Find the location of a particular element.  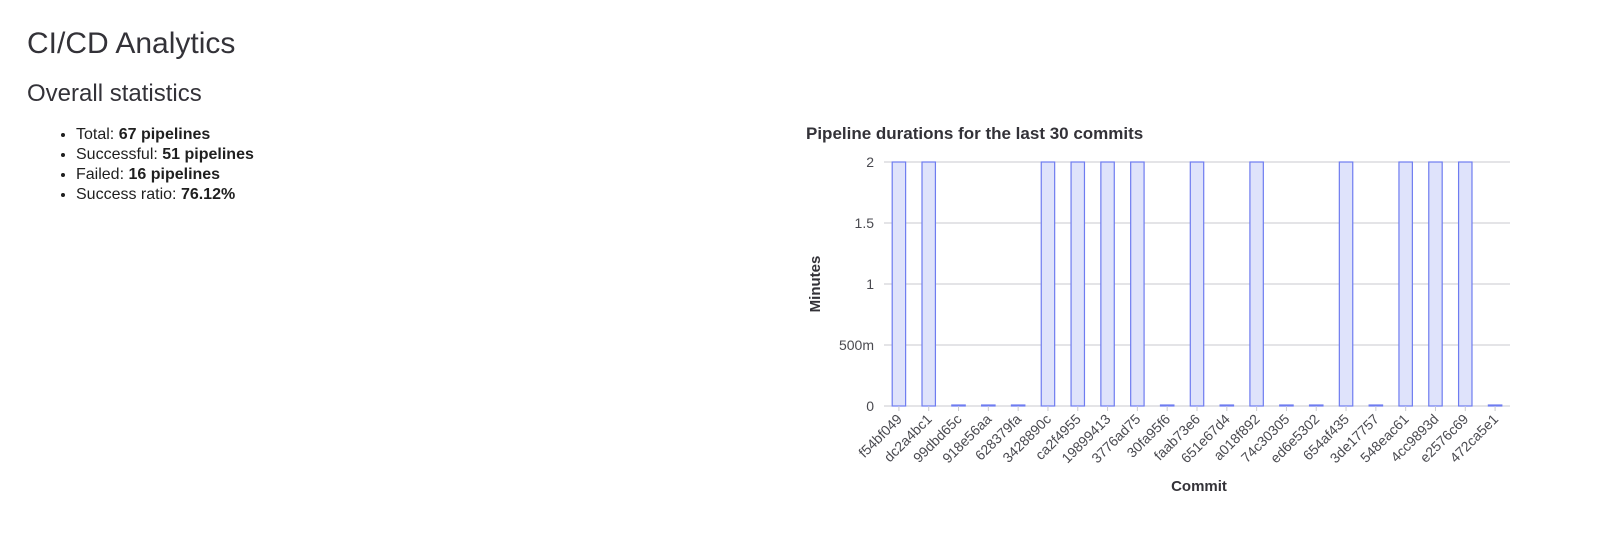

stat-failed-label: Failed: is located at coordinates (100, 174).